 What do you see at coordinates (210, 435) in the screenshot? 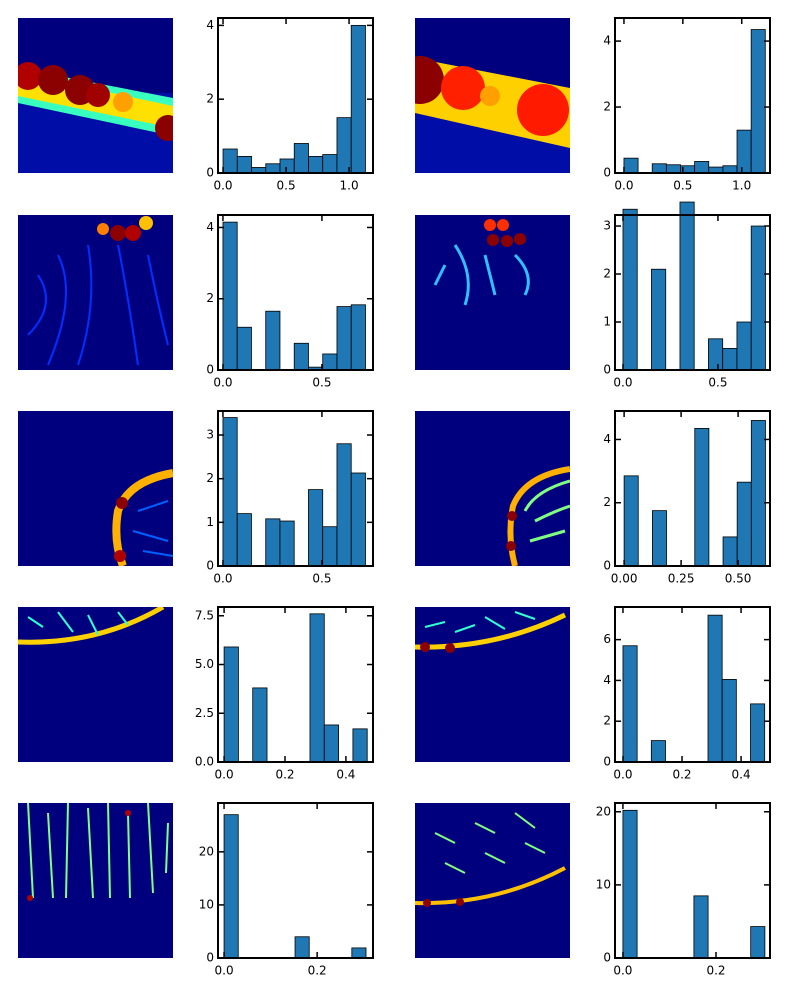
I see `y-tick-label: 3` at bounding box center [210, 435].